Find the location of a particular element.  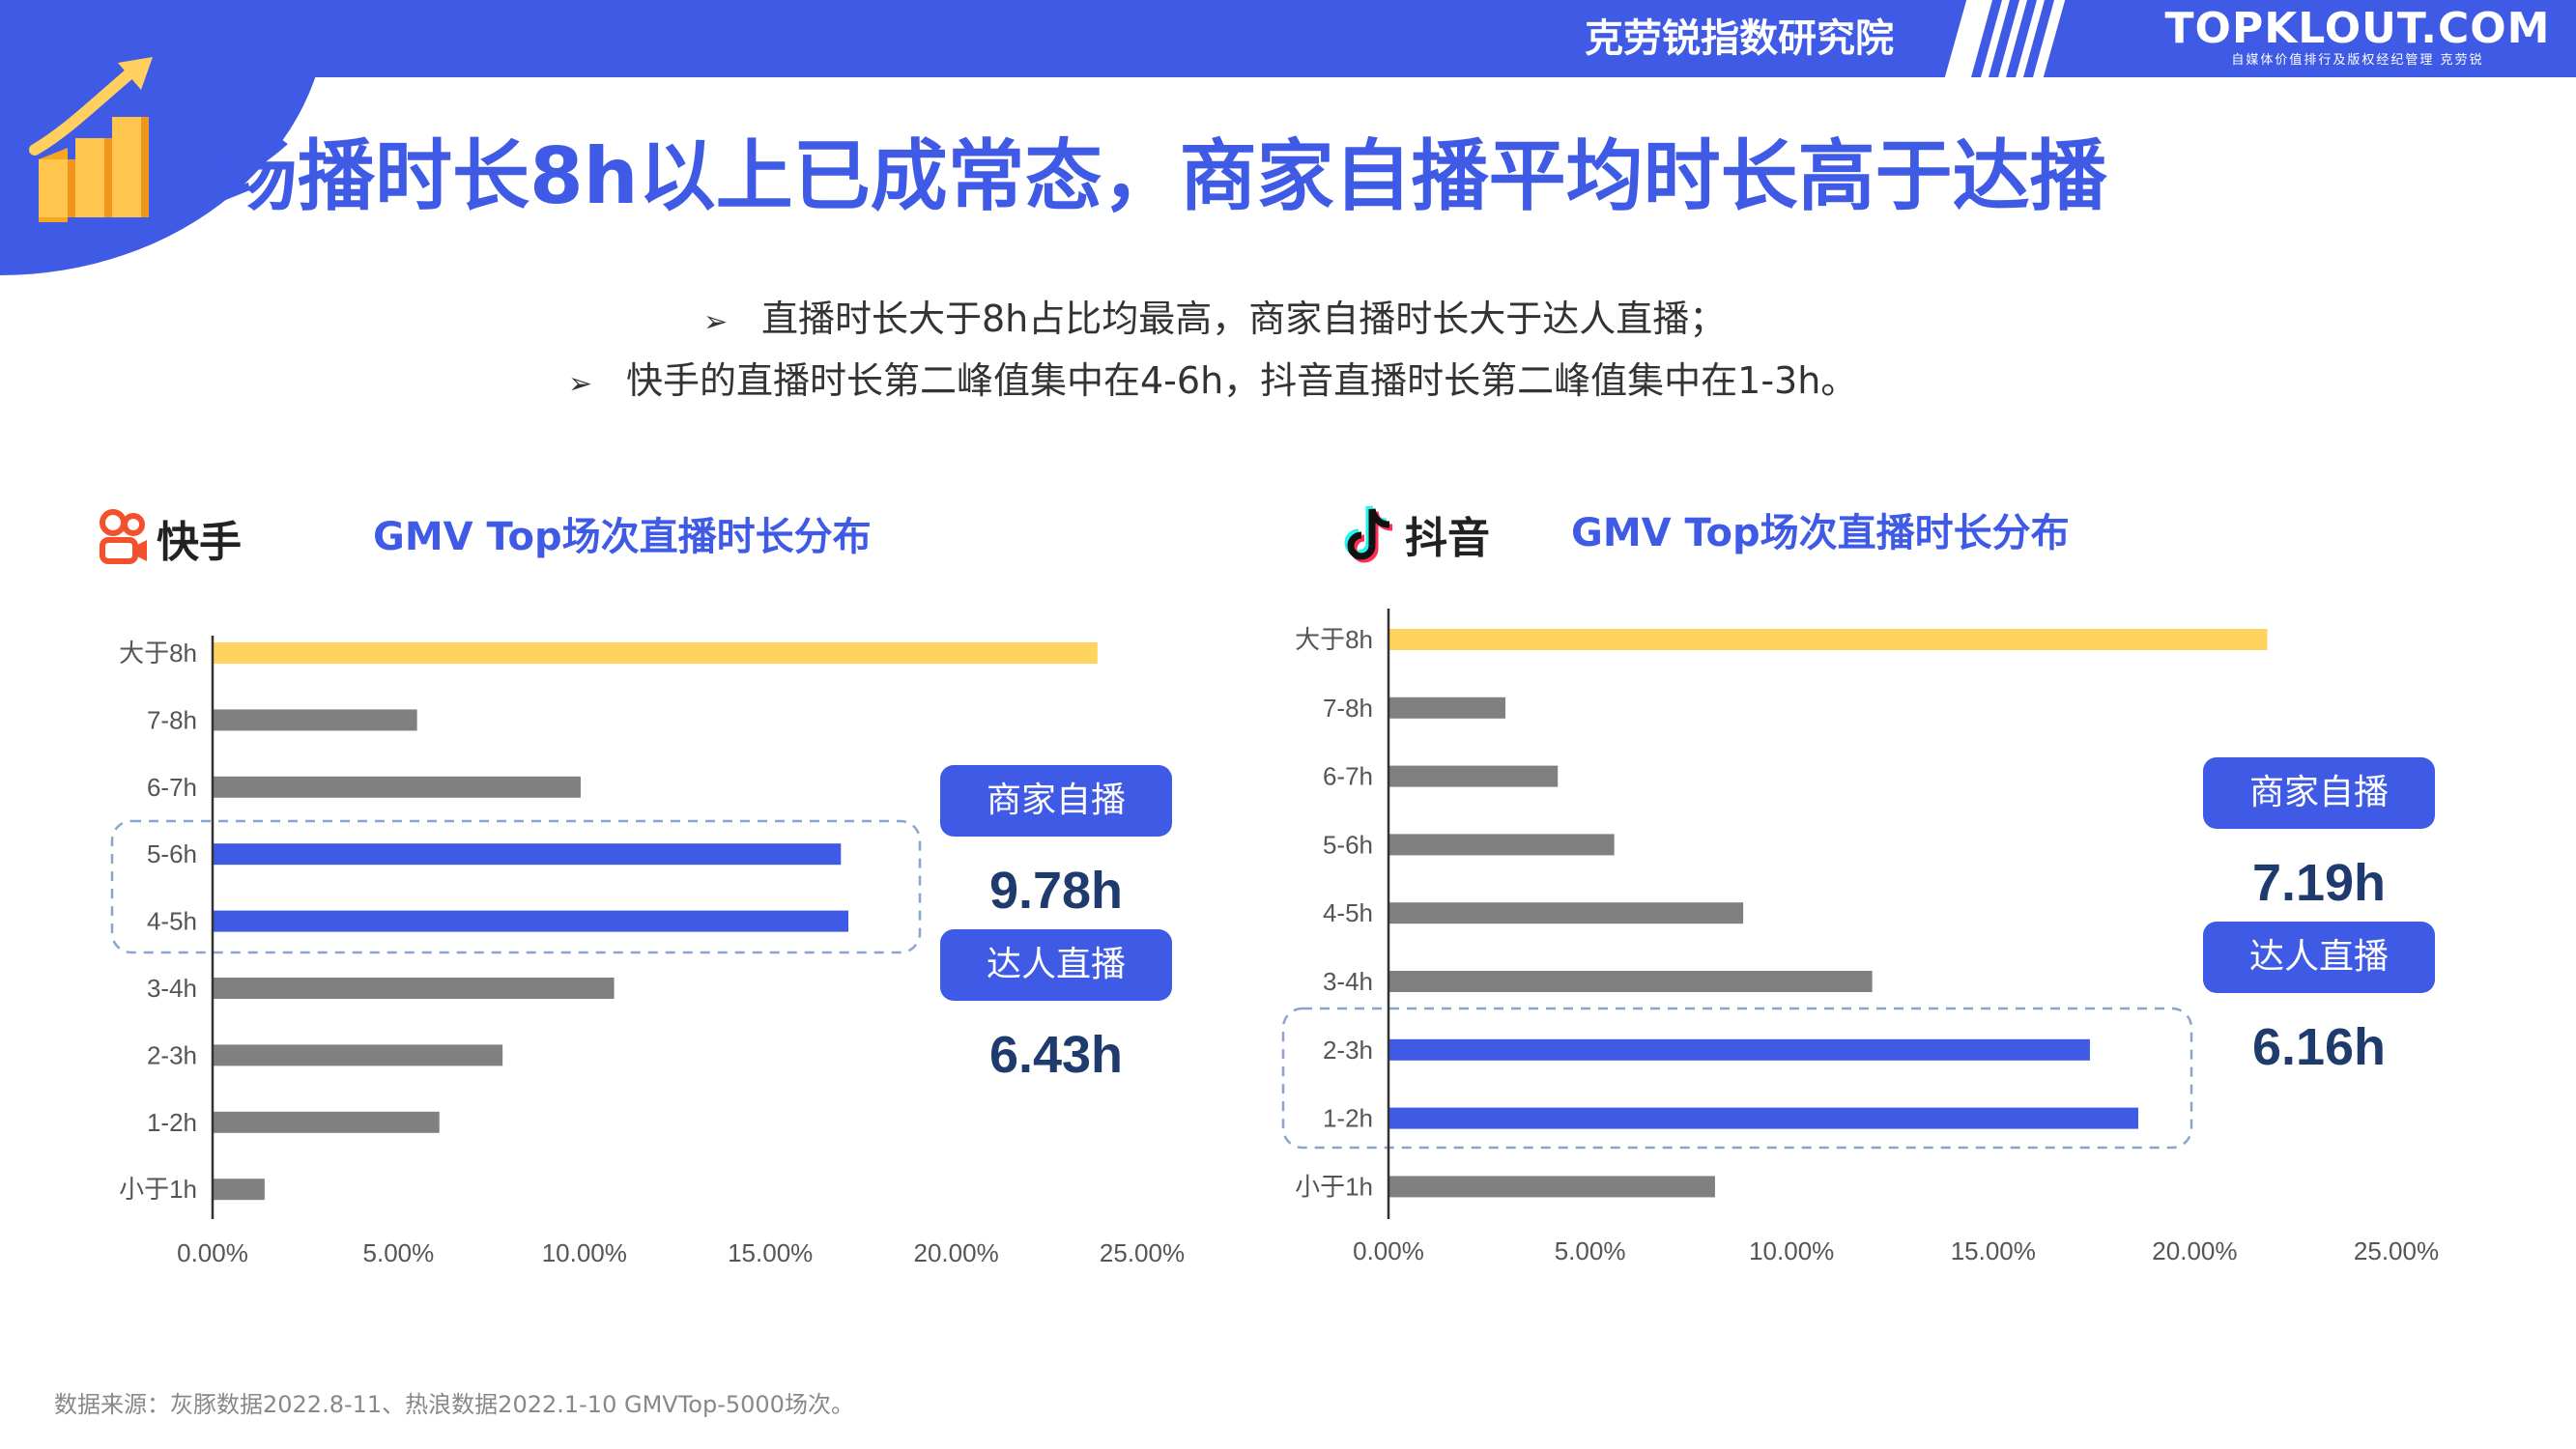

kuaishou-category-label: 4-5h is located at coordinates (172, 921).